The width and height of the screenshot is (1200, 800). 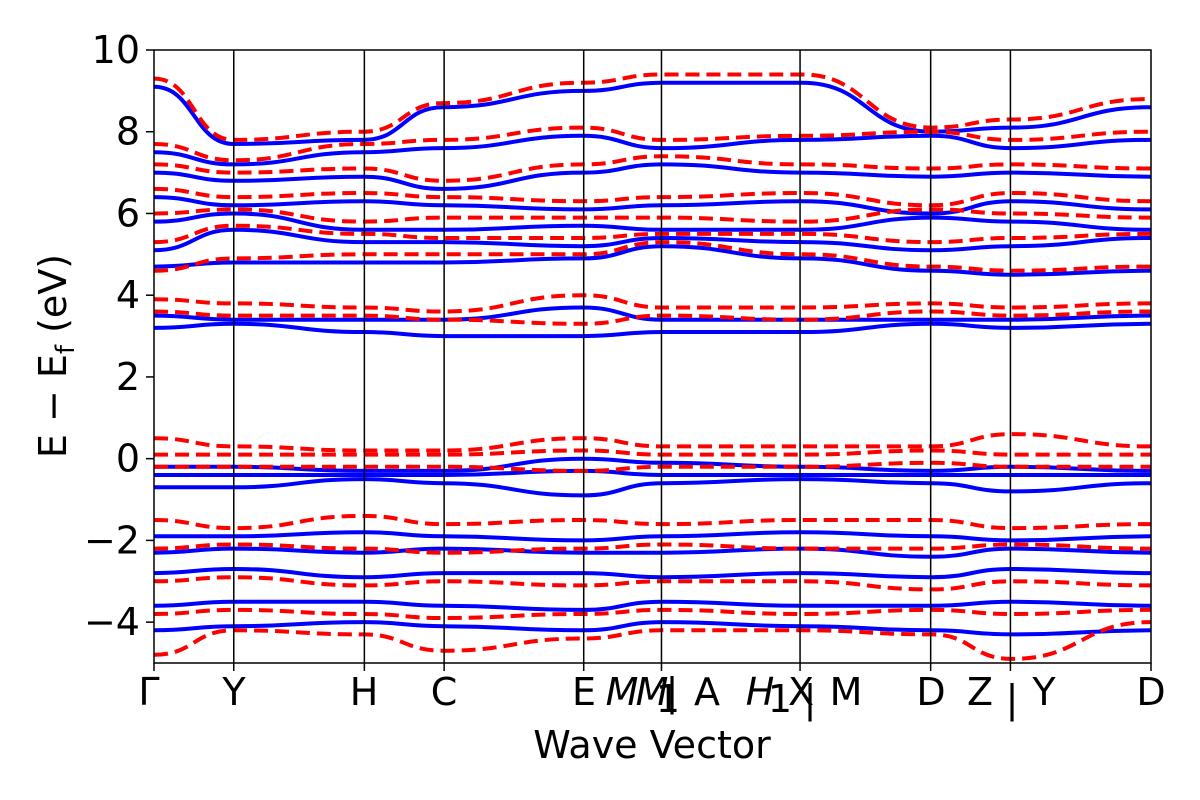 I want to click on x-axis-ticks: Γ Y H C E MM1| A H1X| M D Z | Y D, so click(x=652, y=692).